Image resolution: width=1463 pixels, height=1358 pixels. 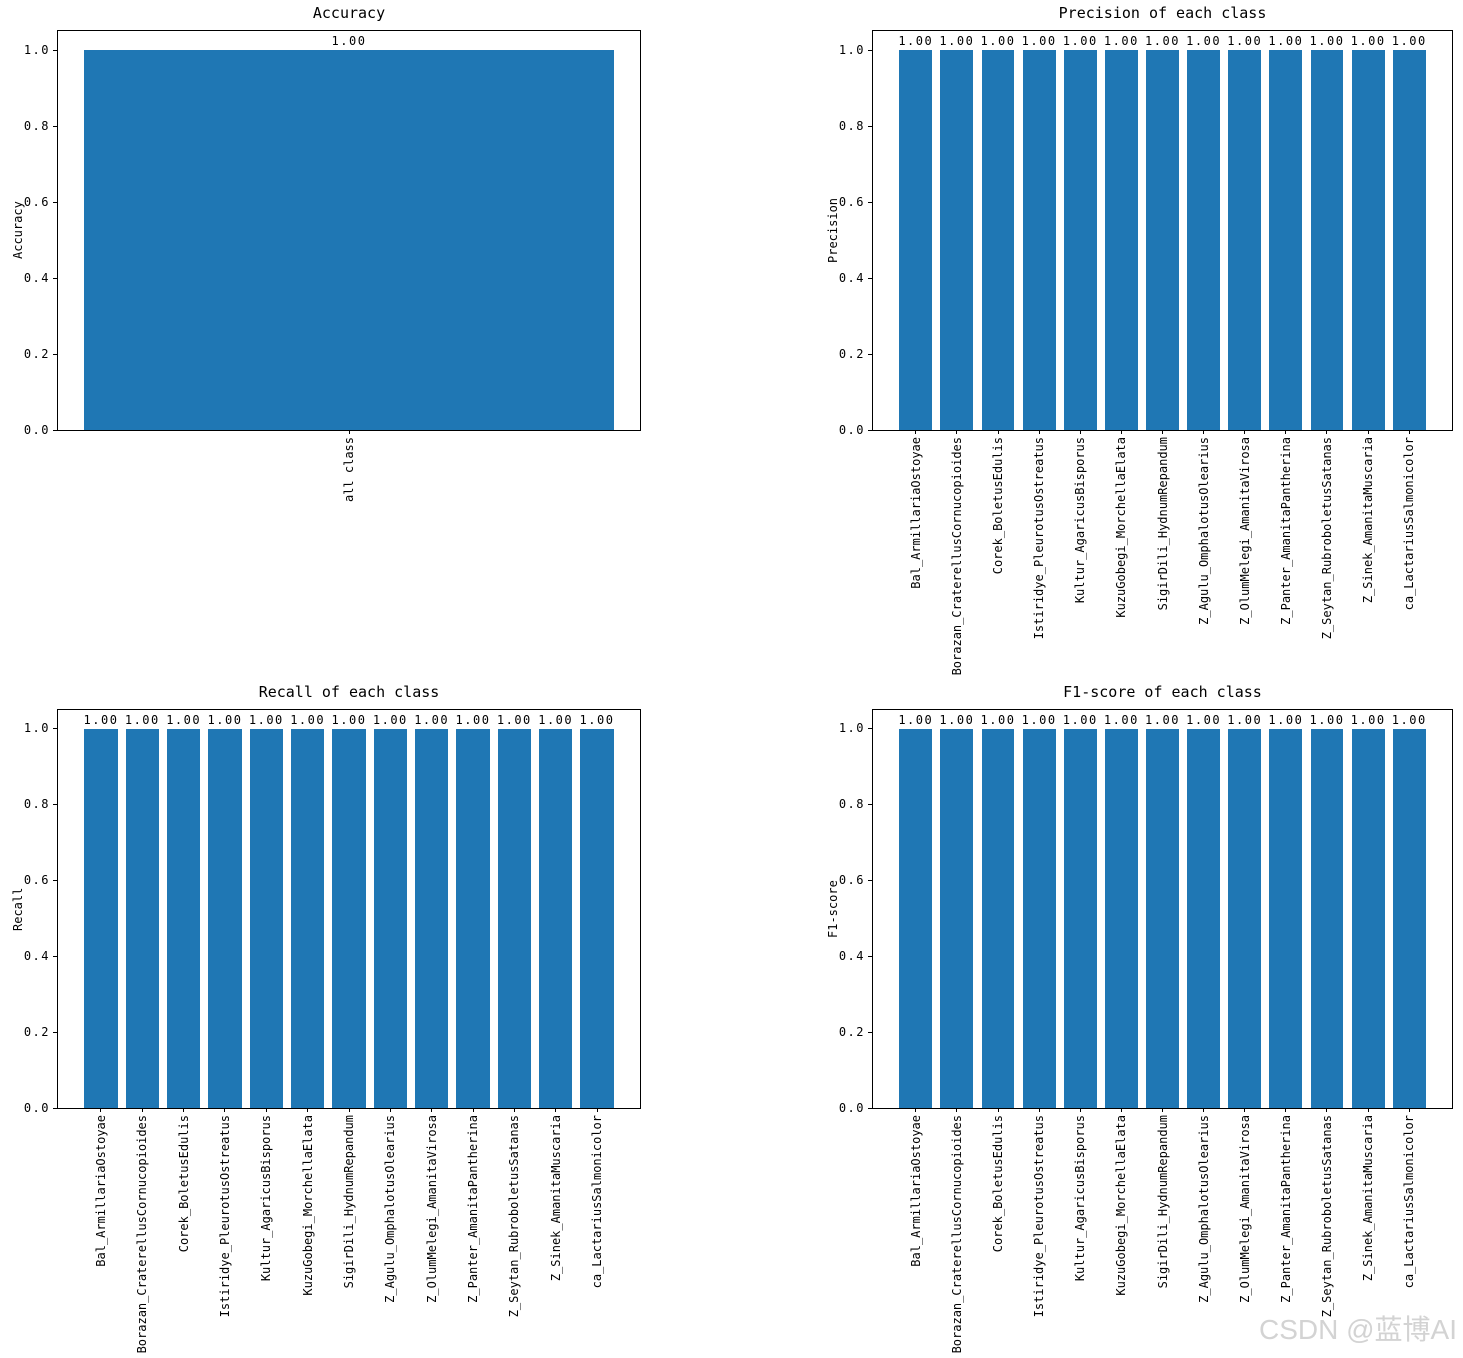 What do you see at coordinates (1162, 692) in the screenshot?
I see `chart-title: F1-score of each class` at bounding box center [1162, 692].